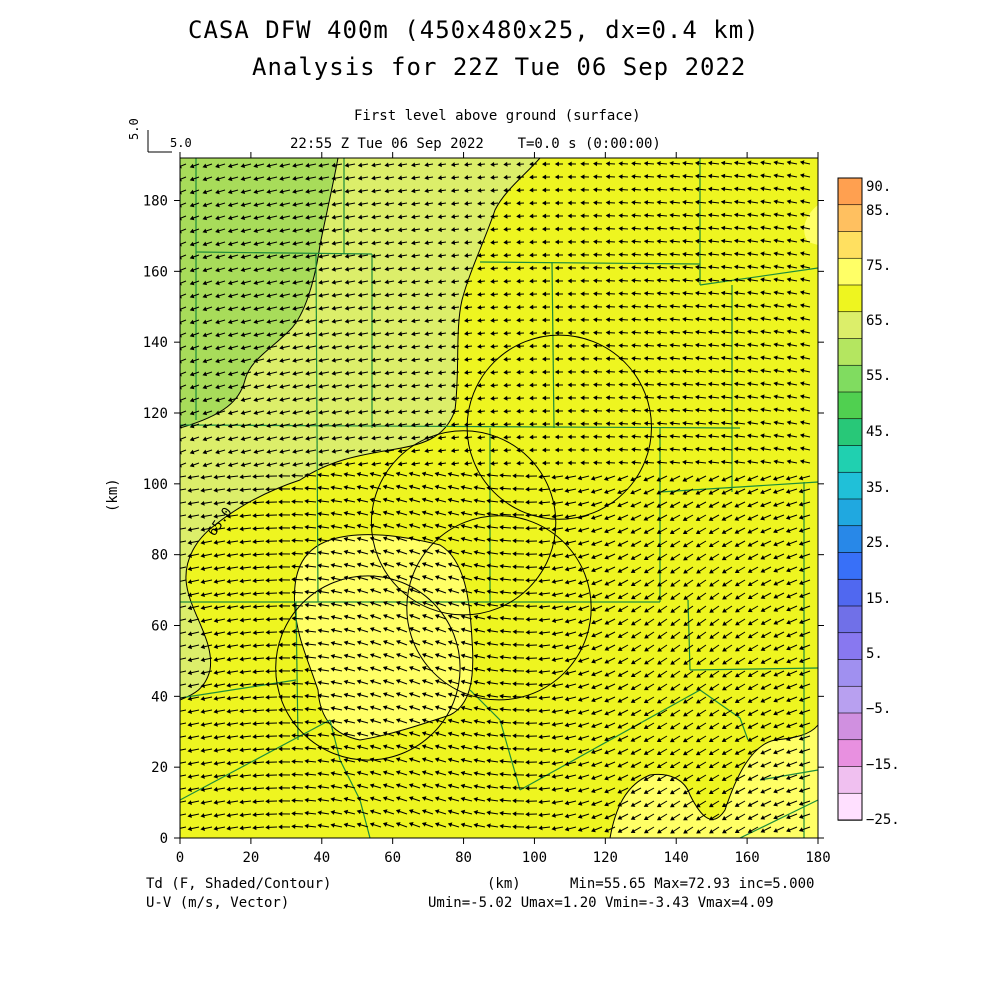 This screenshot has width=1000, height=1000. I want to click on dewpoint-shade-light-yellow-ne, so click(811, 225).